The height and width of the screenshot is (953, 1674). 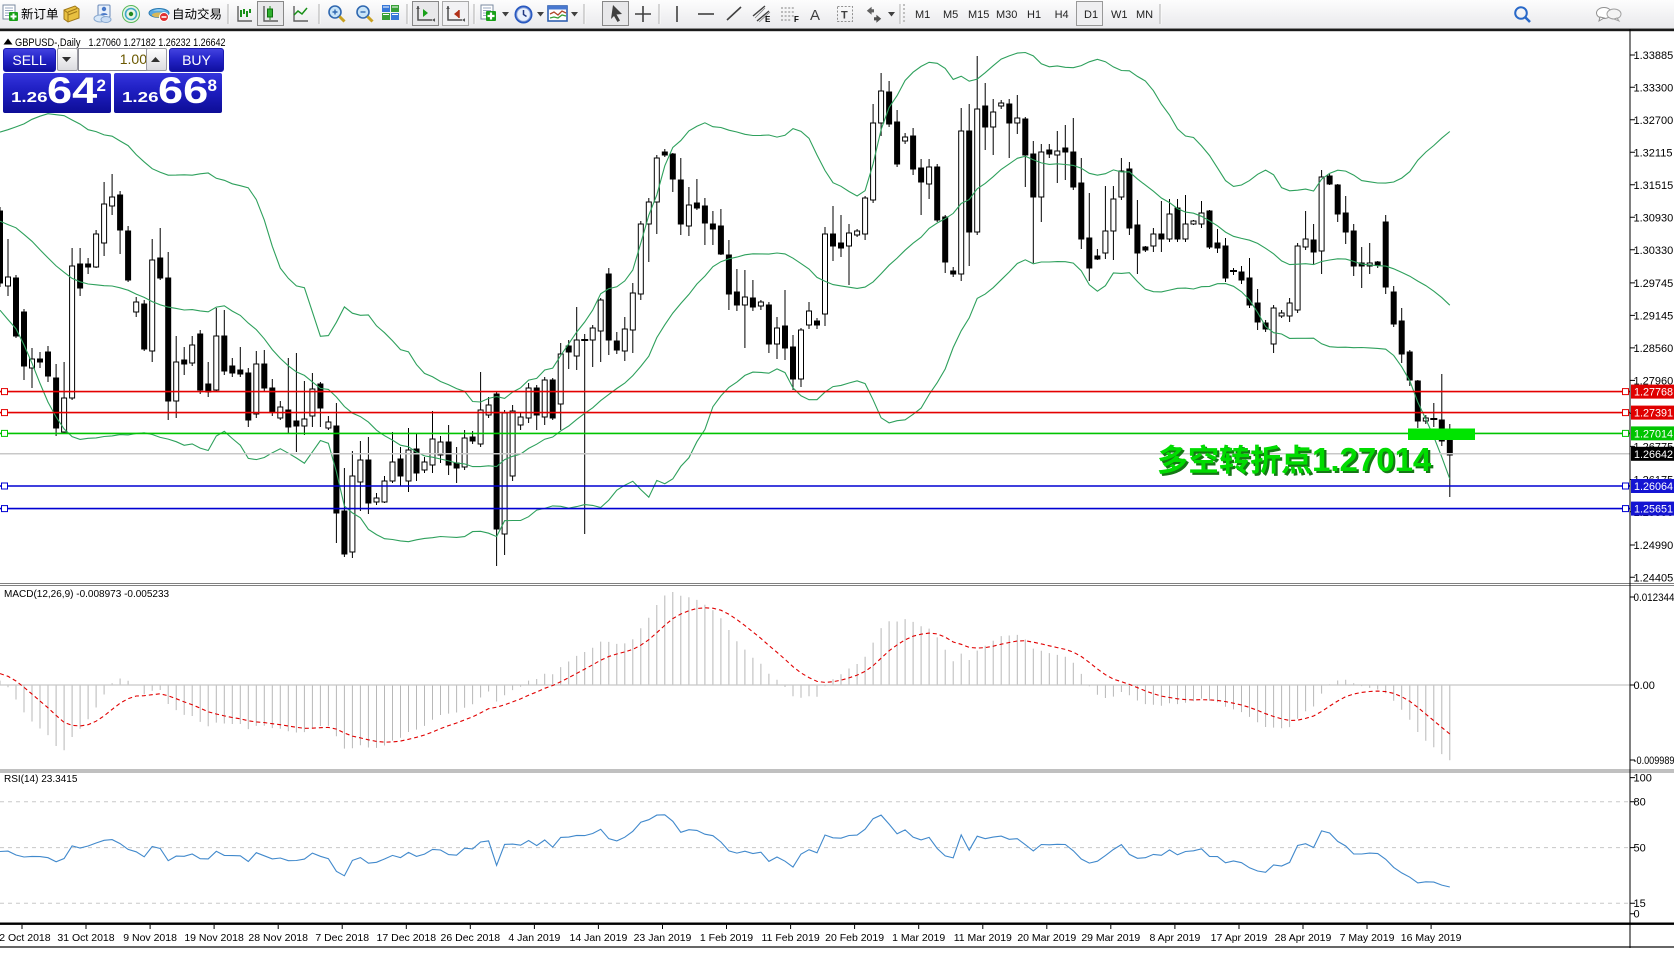 I want to click on svg-text: 80, so click(x=1640, y=803).